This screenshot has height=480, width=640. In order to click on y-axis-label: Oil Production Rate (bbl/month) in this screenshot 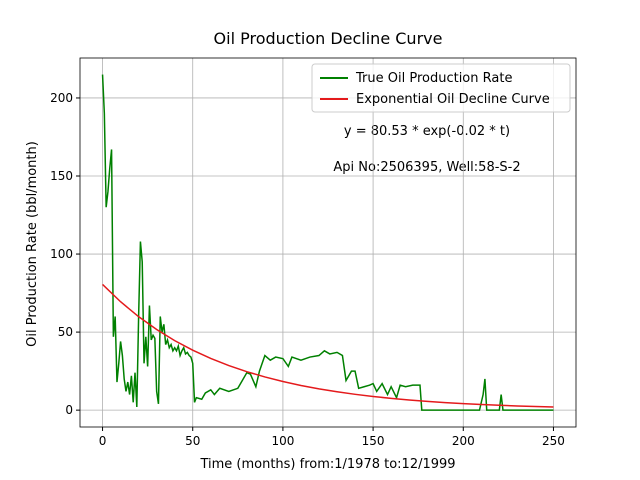, I will do `click(32, 244)`.